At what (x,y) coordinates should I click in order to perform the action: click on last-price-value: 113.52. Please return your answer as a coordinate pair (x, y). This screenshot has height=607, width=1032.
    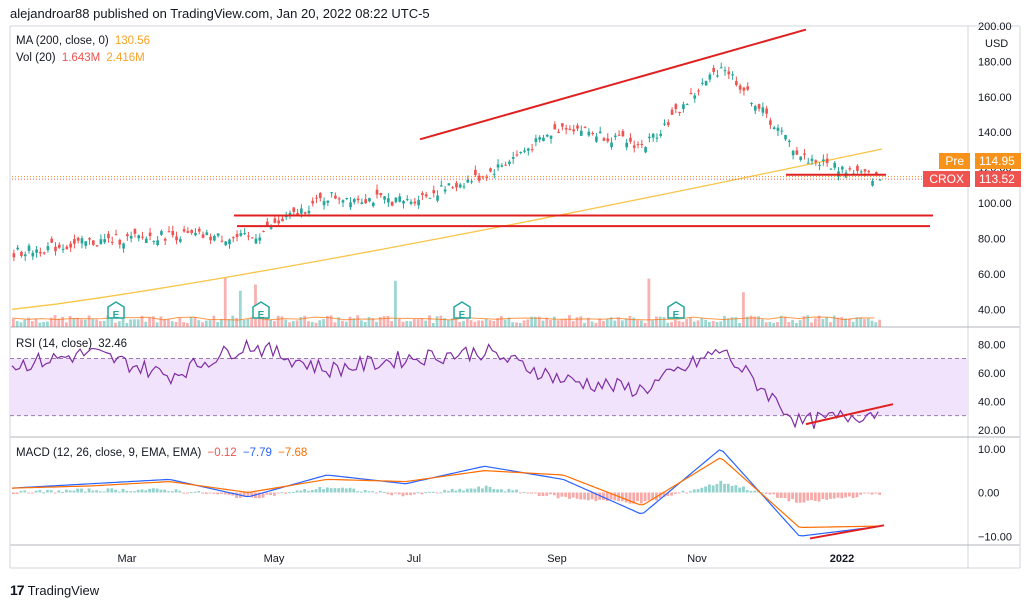
    Looking at the image, I should click on (998, 179).